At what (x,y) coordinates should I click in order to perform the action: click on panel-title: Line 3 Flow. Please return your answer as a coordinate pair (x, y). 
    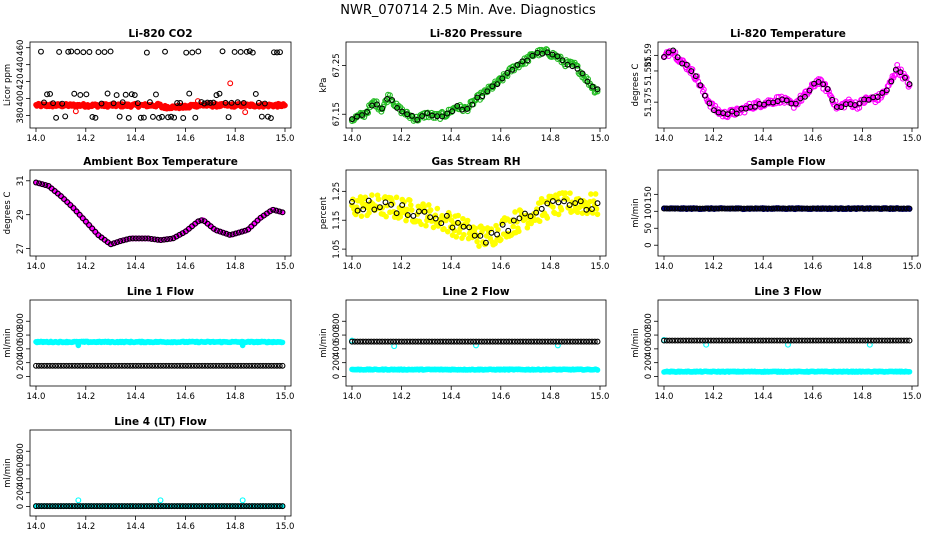
    Looking at the image, I should click on (787, 292).